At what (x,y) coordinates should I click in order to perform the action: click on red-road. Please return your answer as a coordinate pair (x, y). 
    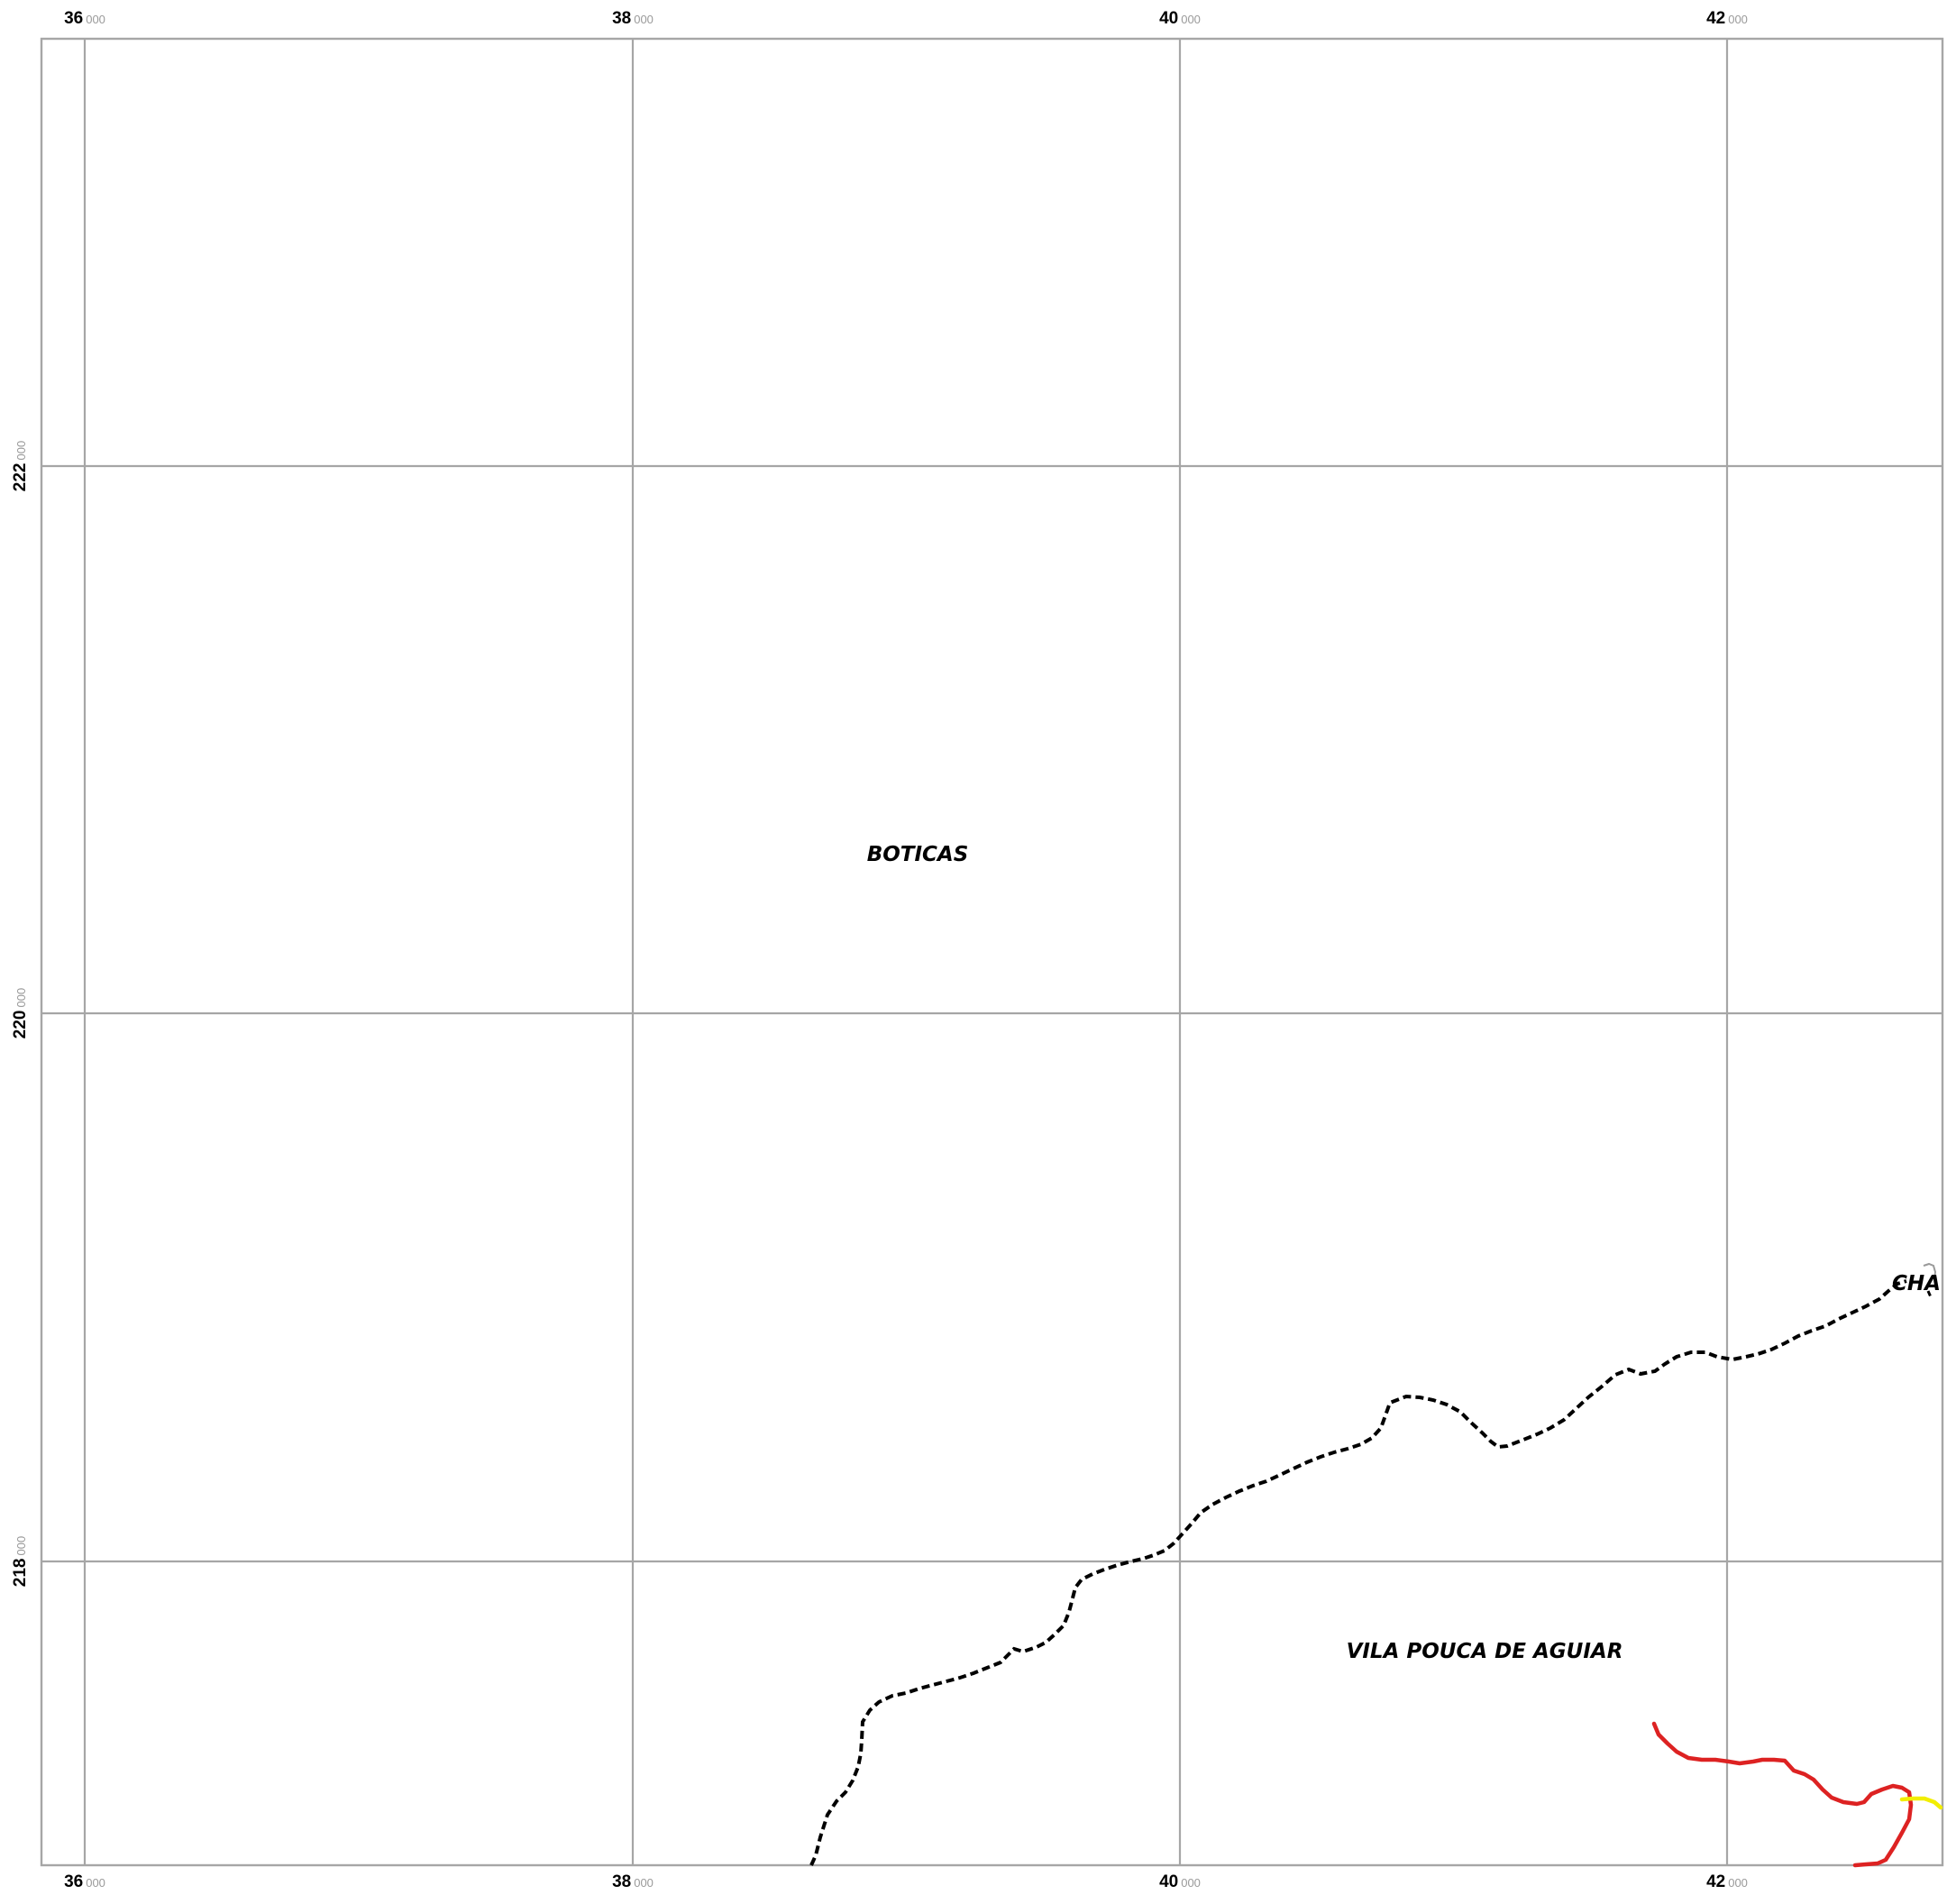
    Looking at the image, I should click on (1782, 1794).